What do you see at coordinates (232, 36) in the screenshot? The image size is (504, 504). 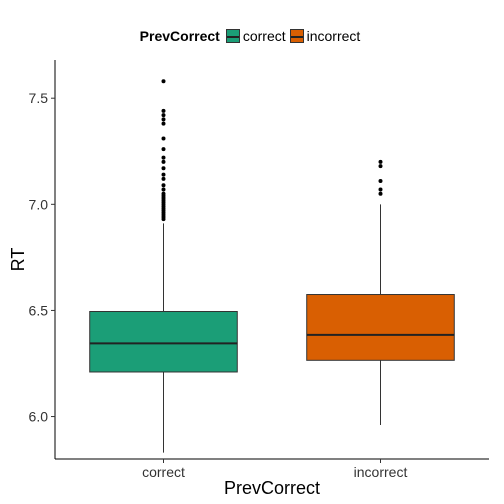 I see `legend-key-correct` at bounding box center [232, 36].